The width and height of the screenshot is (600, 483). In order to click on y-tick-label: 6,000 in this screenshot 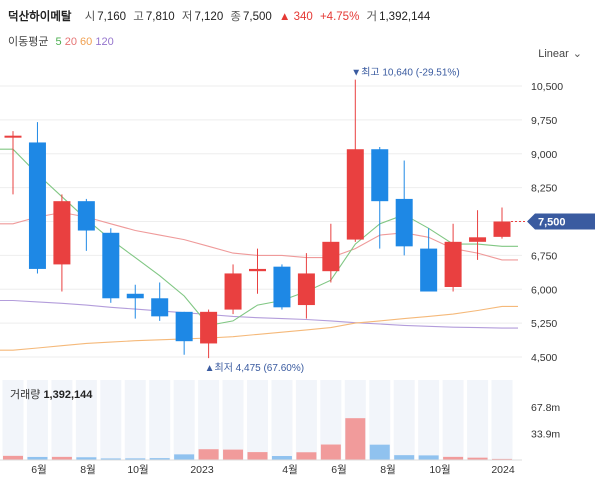, I will do `click(544, 290)`.